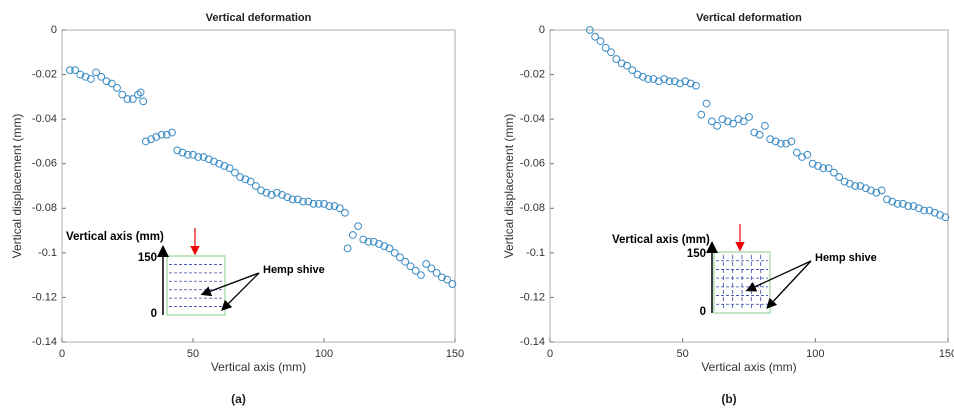  I want to click on specimen-box, so click(196, 285).